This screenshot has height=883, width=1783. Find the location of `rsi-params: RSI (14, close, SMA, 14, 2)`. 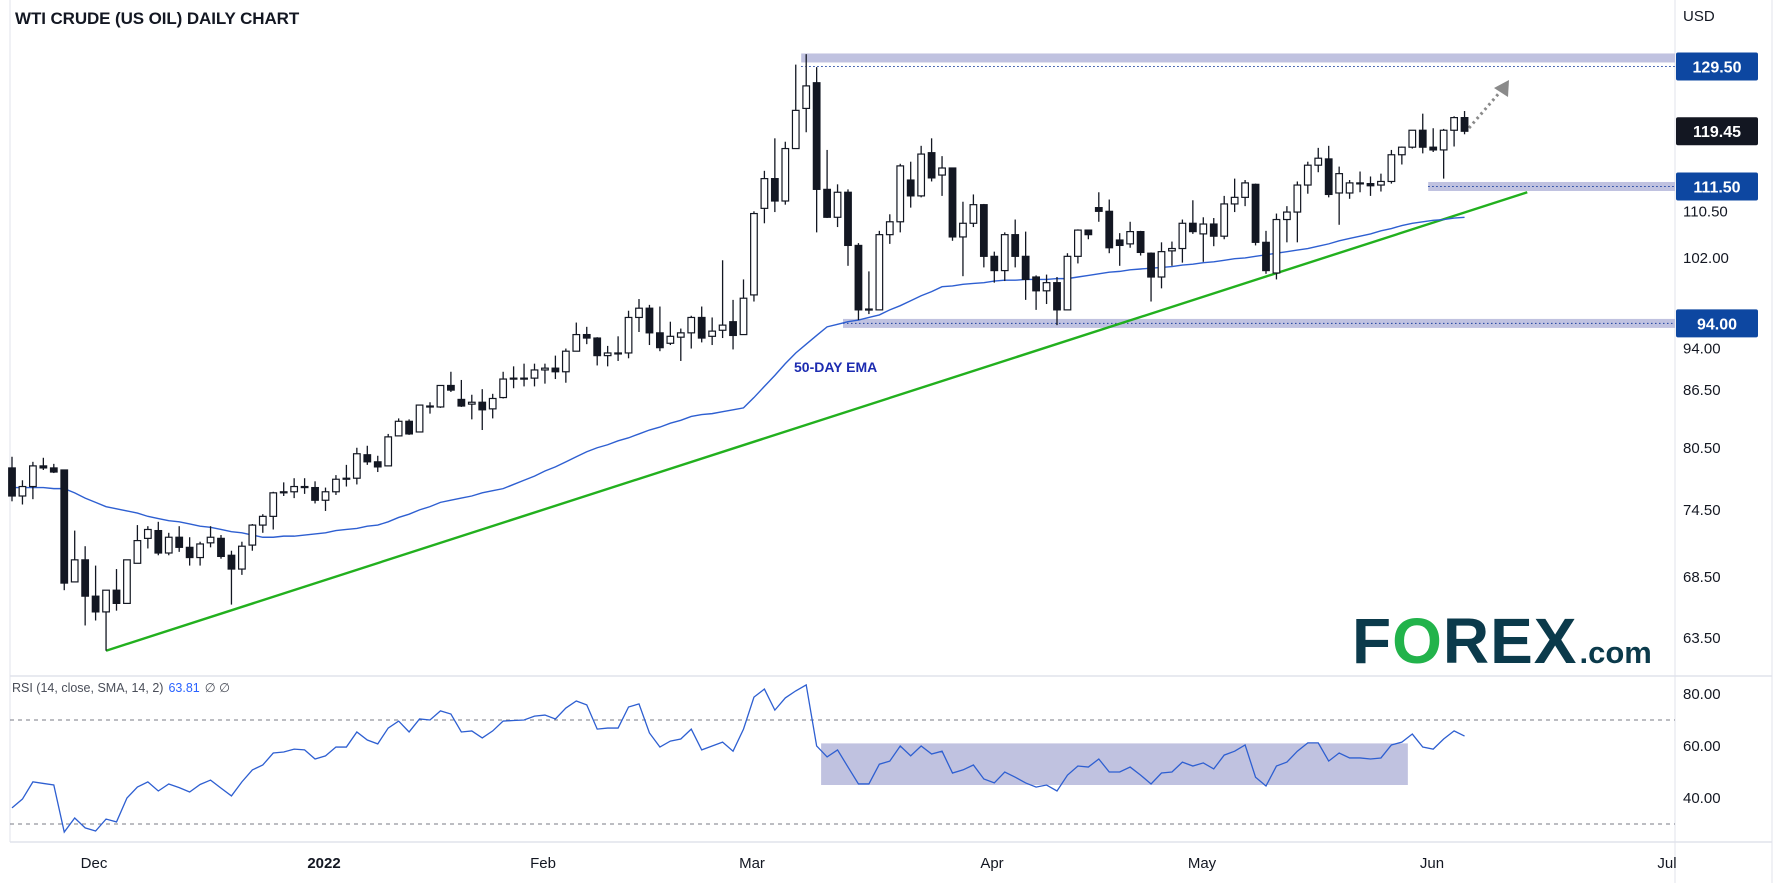

rsi-params: RSI (14, close, SMA, 14, 2) is located at coordinates (88, 688).